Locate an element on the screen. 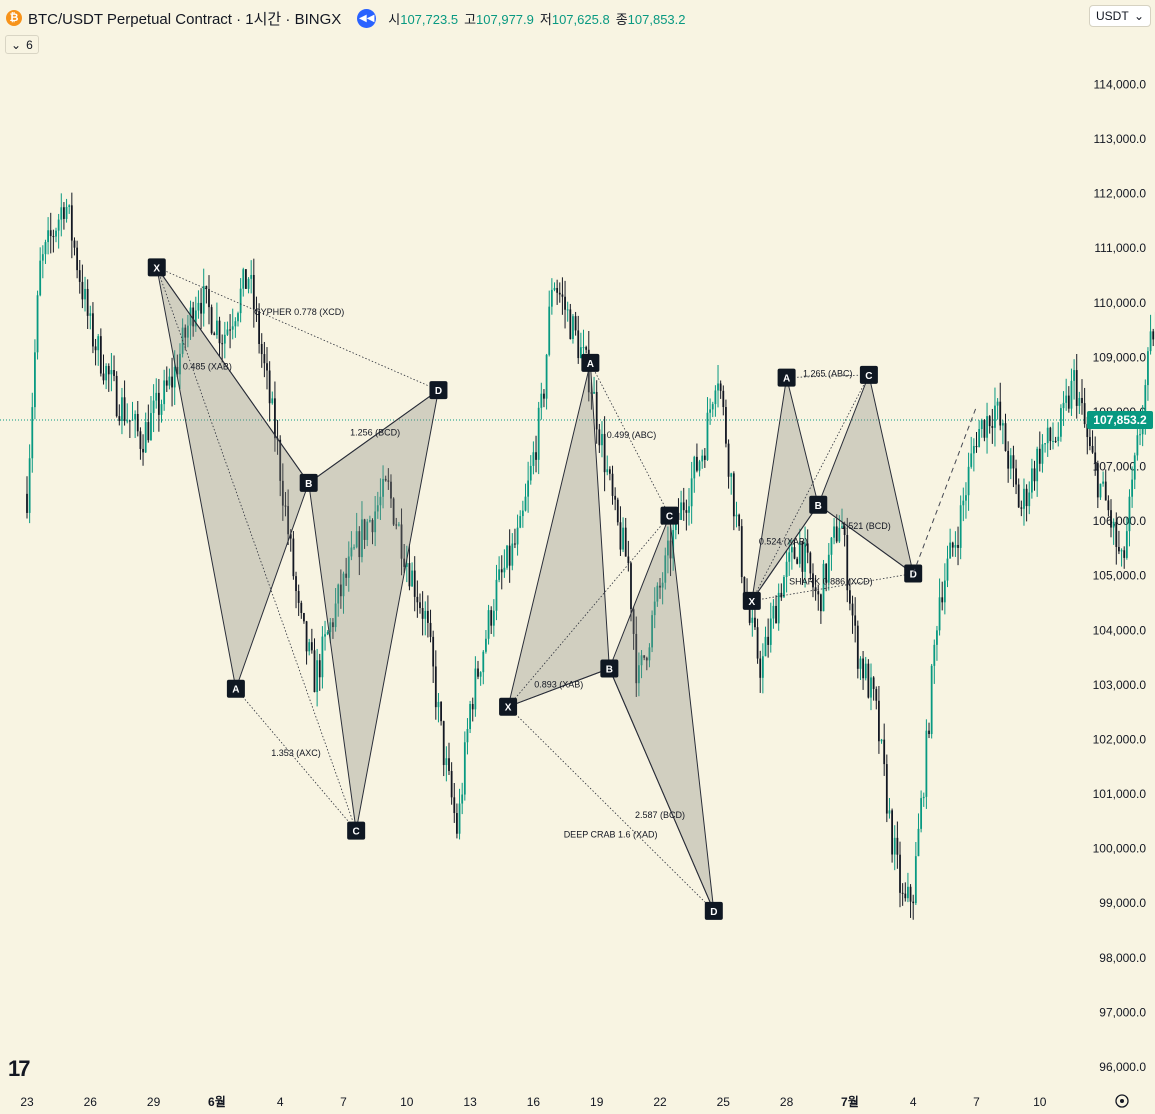 The height and width of the screenshot is (1114, 1155). currency-value: USDT is located at coordinates (1112, 16).